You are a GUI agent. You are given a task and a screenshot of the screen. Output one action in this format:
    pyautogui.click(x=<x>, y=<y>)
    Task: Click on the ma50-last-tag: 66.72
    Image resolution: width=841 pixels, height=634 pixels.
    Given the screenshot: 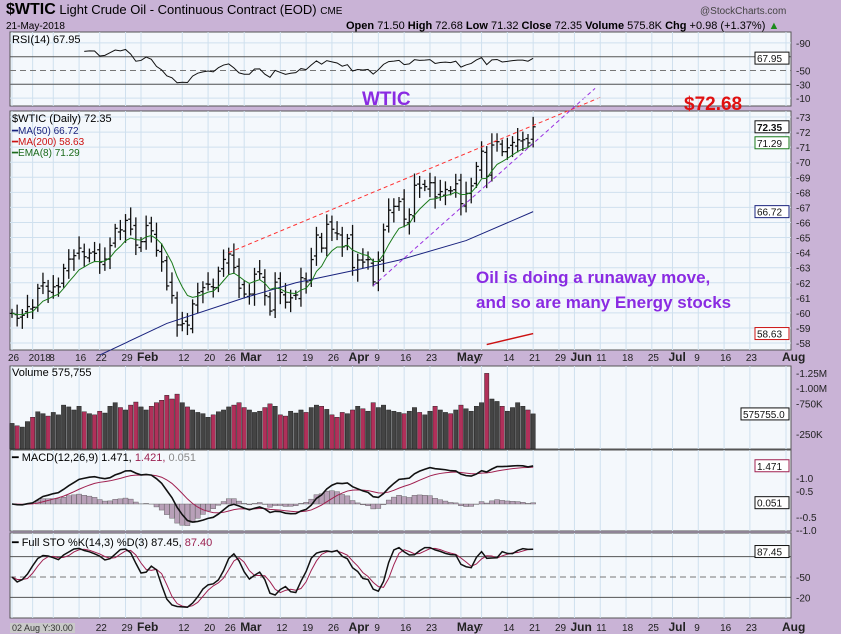 What is the action you would take?
    pyautogui.click(x=769, y=213)
    